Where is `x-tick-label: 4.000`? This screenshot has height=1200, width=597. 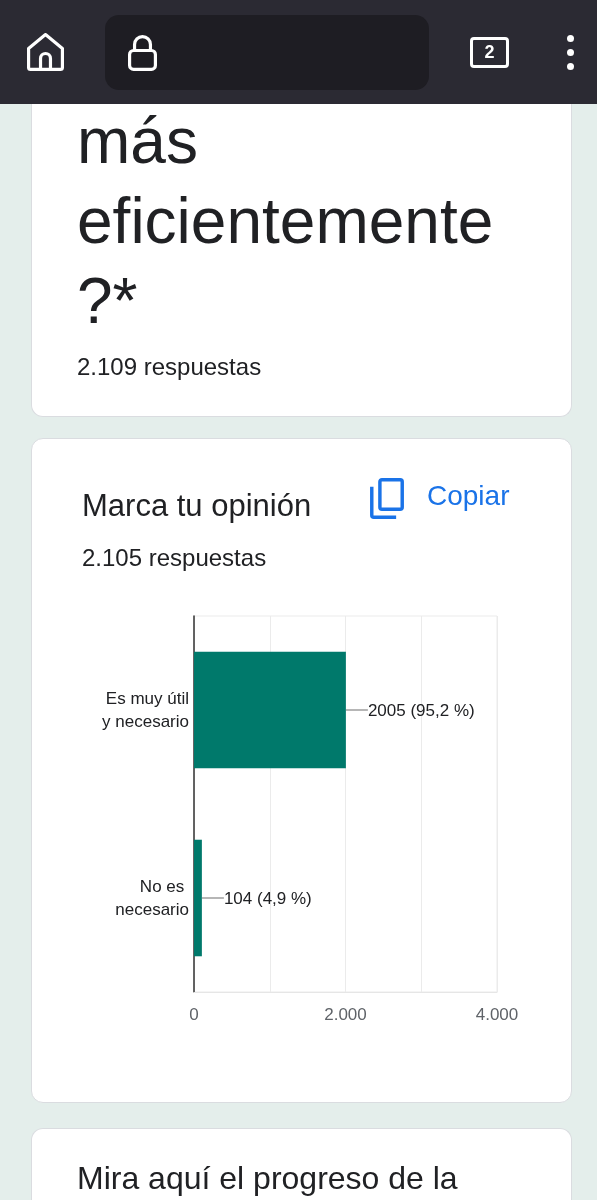
x-tick-label: 4.000 is located at coordinates (497, 1014).